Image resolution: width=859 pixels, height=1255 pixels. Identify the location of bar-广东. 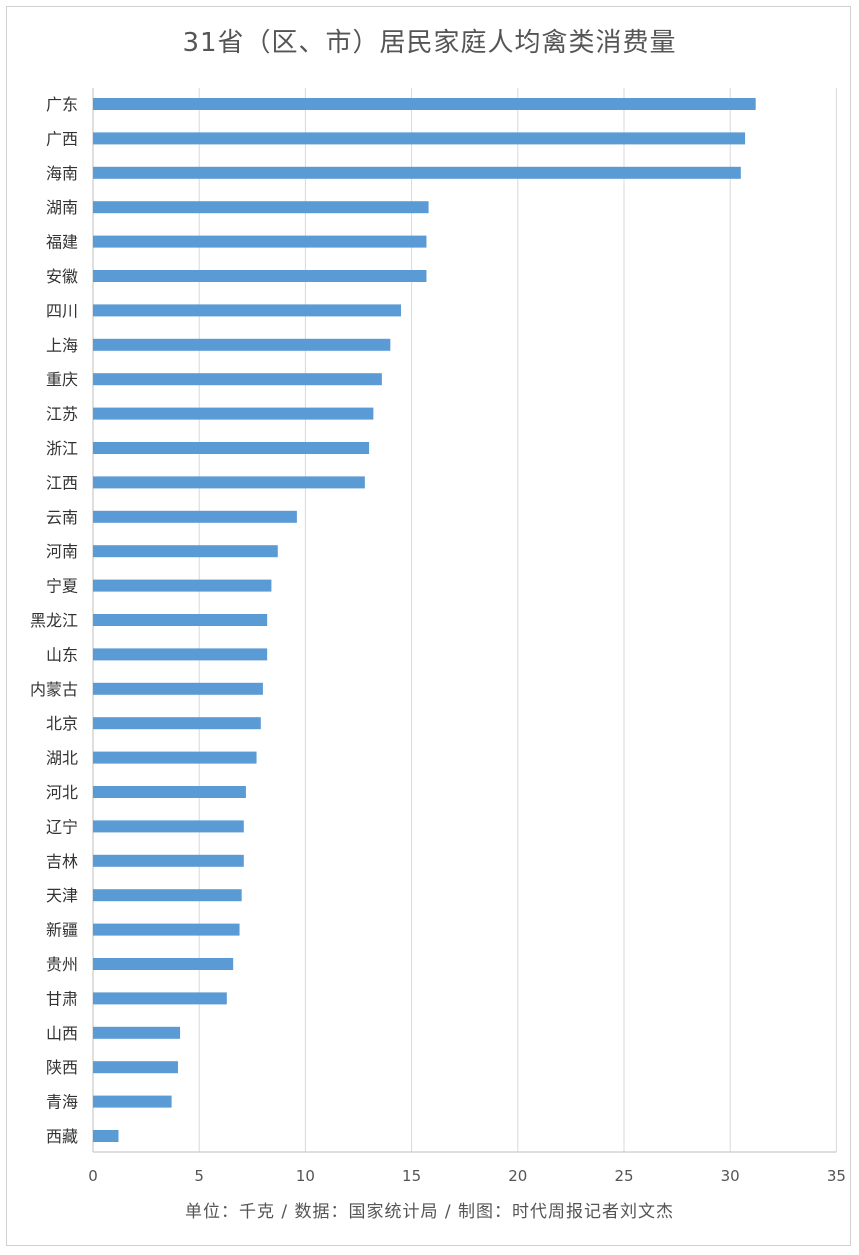
(424, 104).